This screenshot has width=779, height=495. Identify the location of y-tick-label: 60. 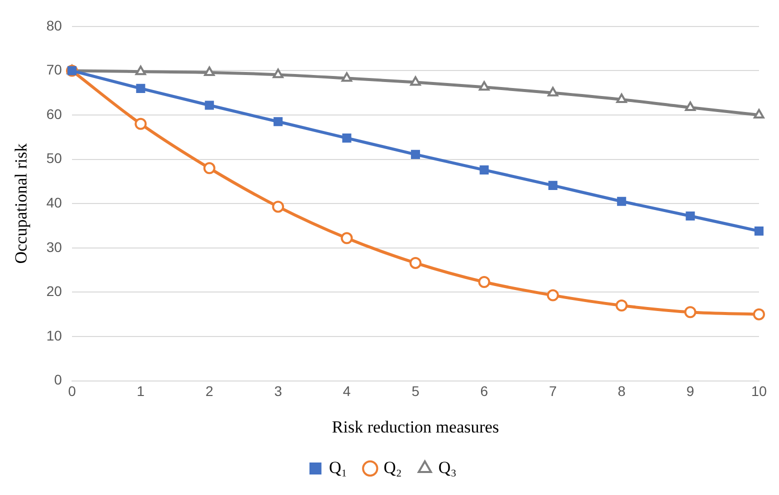
(54, 114).